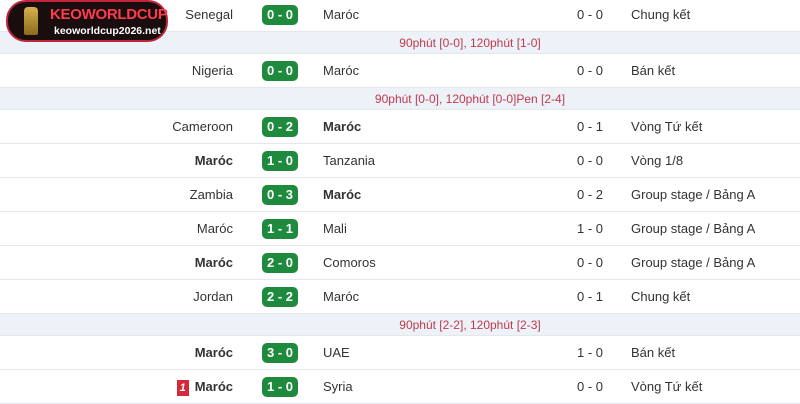 The image size is (800, 404). What do you see at coordinates (470, 99) in the screenshot?
I see `note-text: 90phút [0-0], 120phút [0-0]Pen [2-4]` at bounding box center [470, 99].